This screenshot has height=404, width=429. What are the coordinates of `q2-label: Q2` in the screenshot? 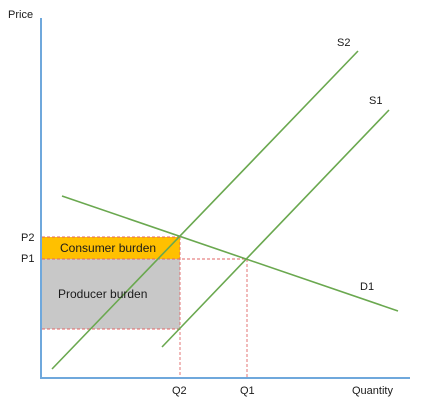 It's located at (179, 391).